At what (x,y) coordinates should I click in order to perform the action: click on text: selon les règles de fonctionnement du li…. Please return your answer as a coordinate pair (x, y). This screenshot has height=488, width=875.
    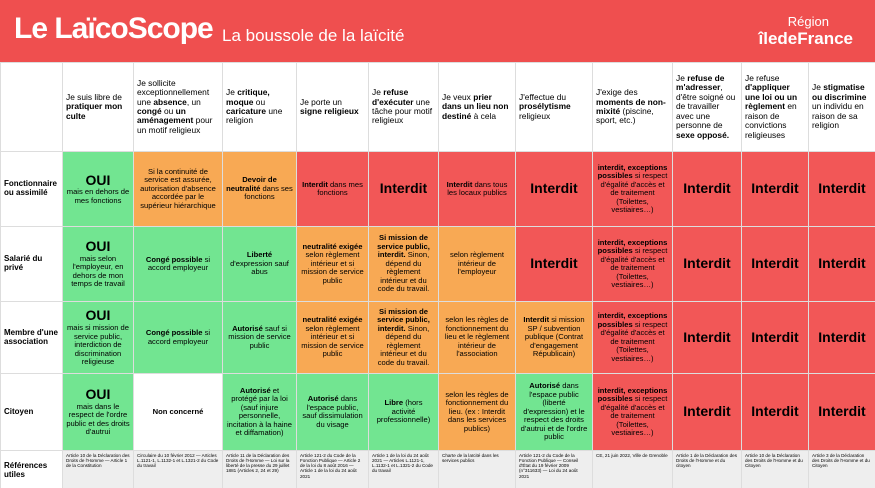
    Looking at the image, I should click on (477, 337).